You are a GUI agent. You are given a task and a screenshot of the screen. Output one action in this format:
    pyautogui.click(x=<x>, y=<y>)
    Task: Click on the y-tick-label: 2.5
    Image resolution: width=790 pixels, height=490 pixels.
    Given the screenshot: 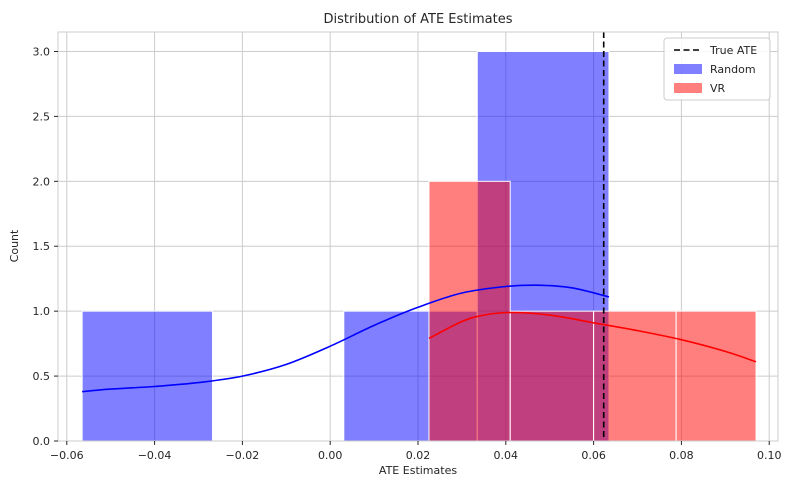 What is the action you would take?
    pyautogui.click(x=42, y=116)
    